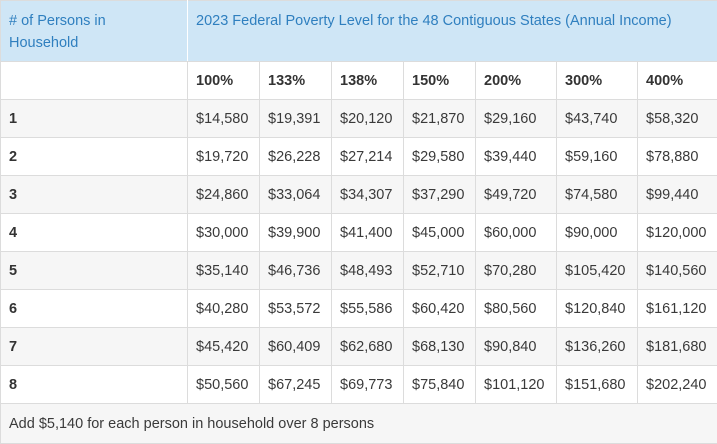  Describe the element at coordinates (94, 31) in the screenshot. I see `persons-header: # of Persons in Household` at that location.